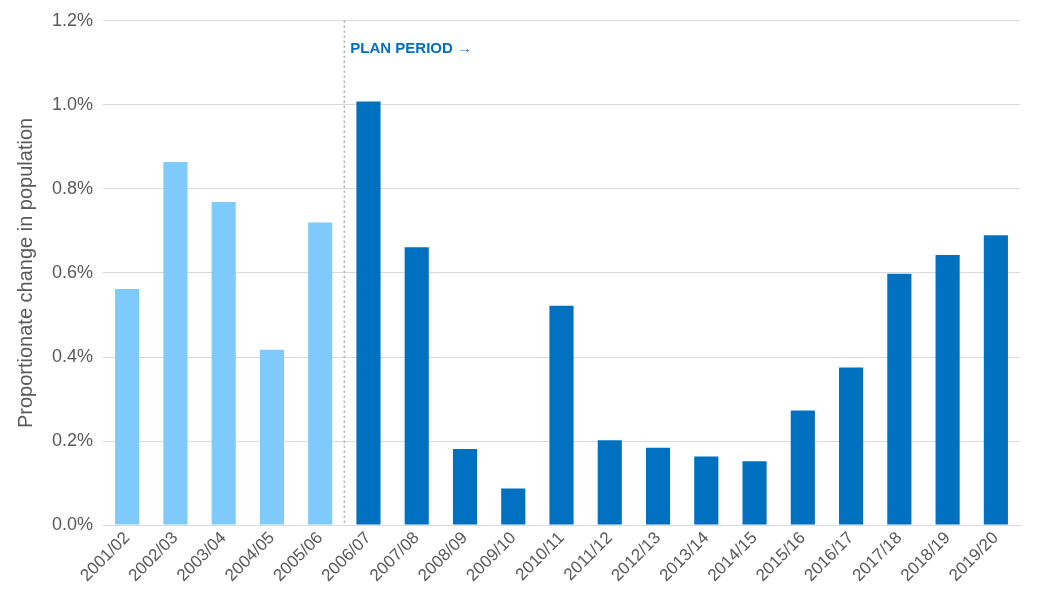  I want to click on y-tick-label: 0.8%, so click(73, 187).